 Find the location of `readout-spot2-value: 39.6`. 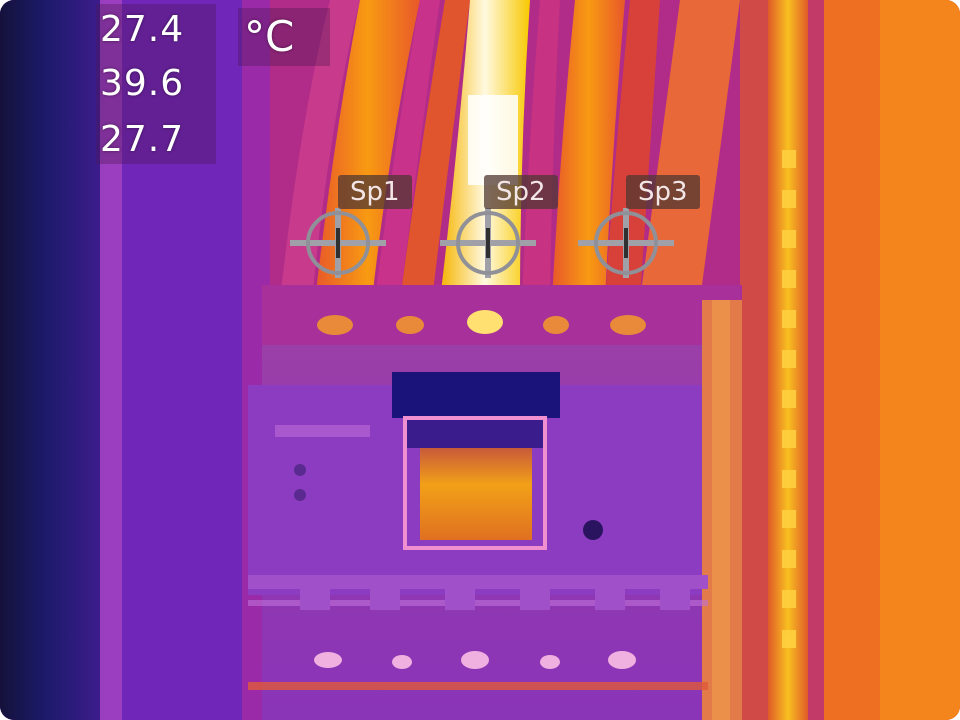

readout-spot2-value: 39.6 is located at coordinates (142, 83).